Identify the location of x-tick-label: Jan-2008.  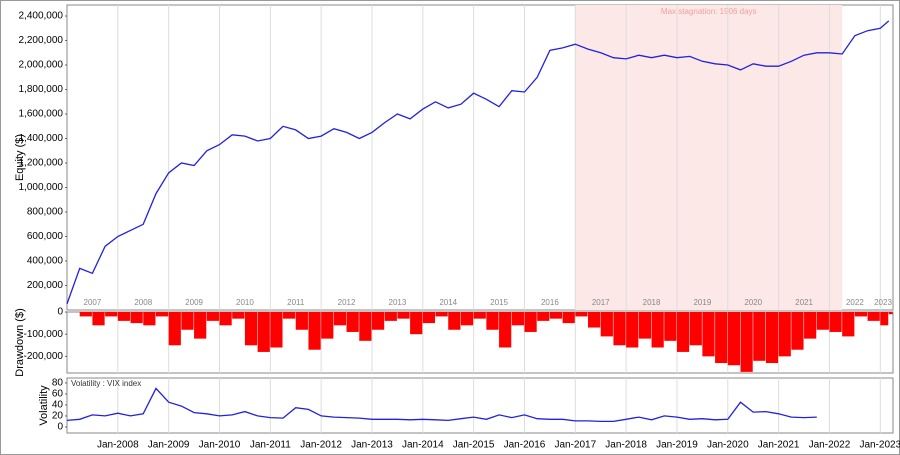
(118, 445).